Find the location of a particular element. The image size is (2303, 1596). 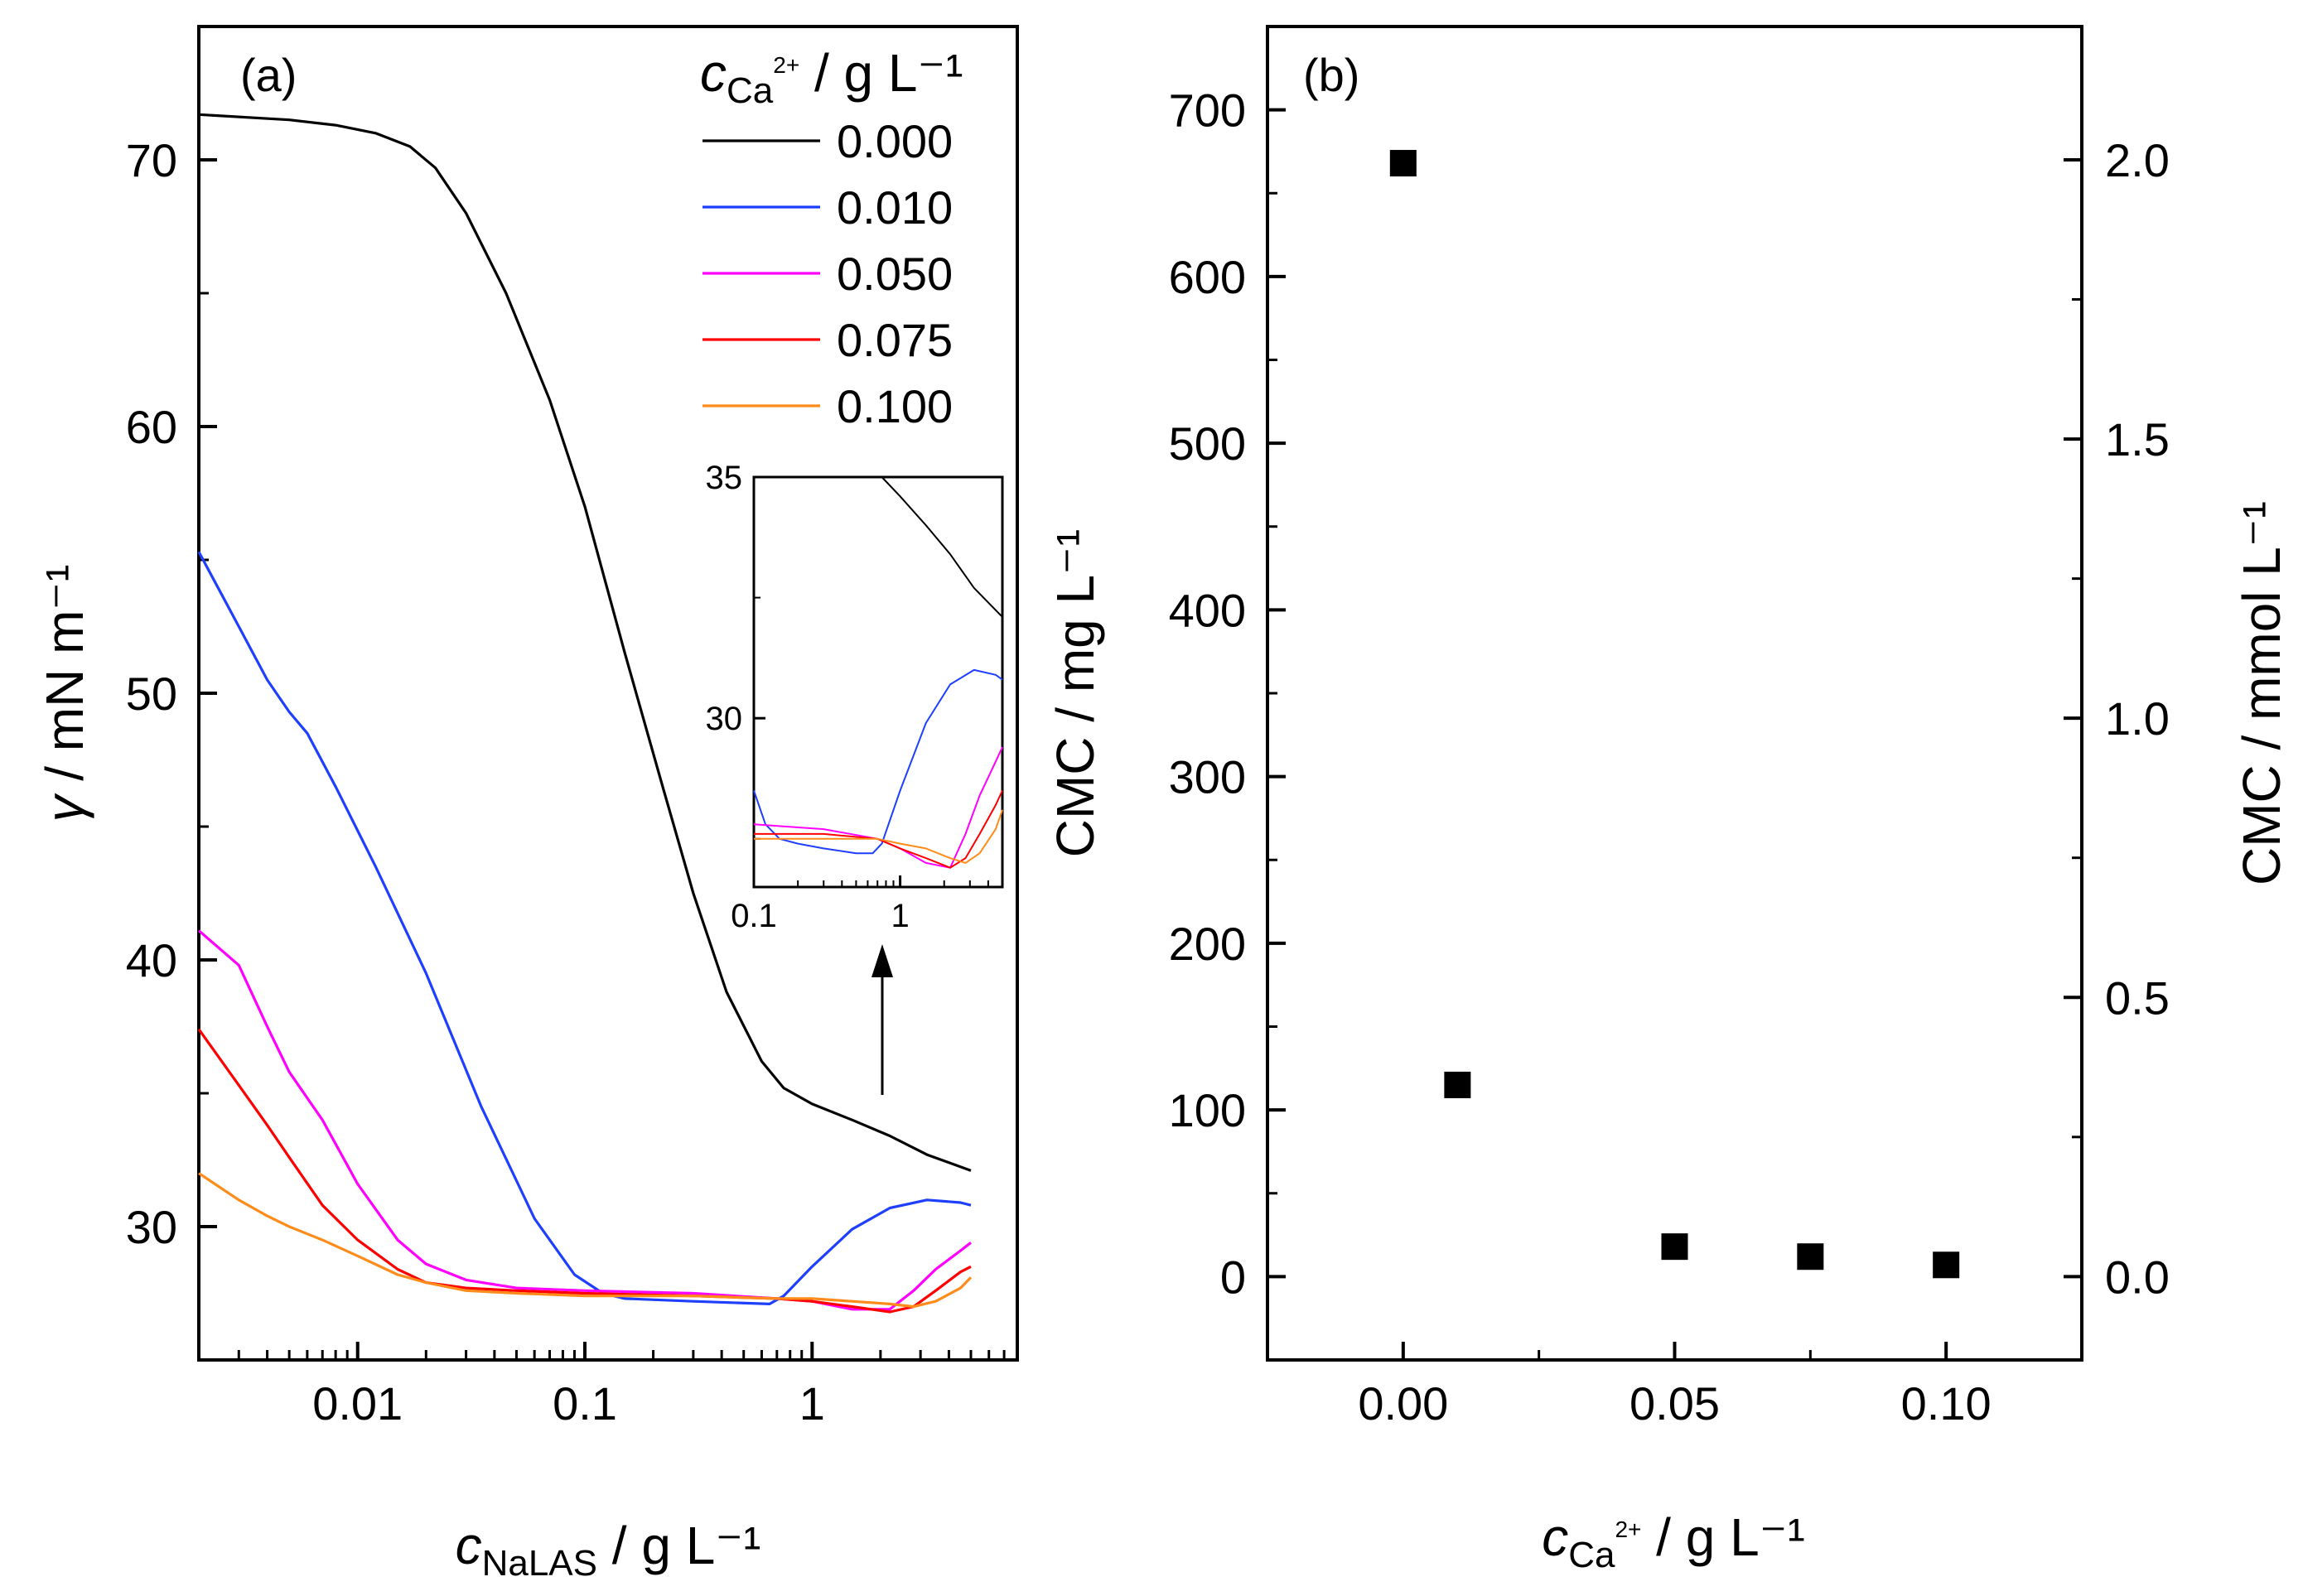

panel-a-y-ticks: 30 40 50 60 70 is located at coordinates (171, 693).